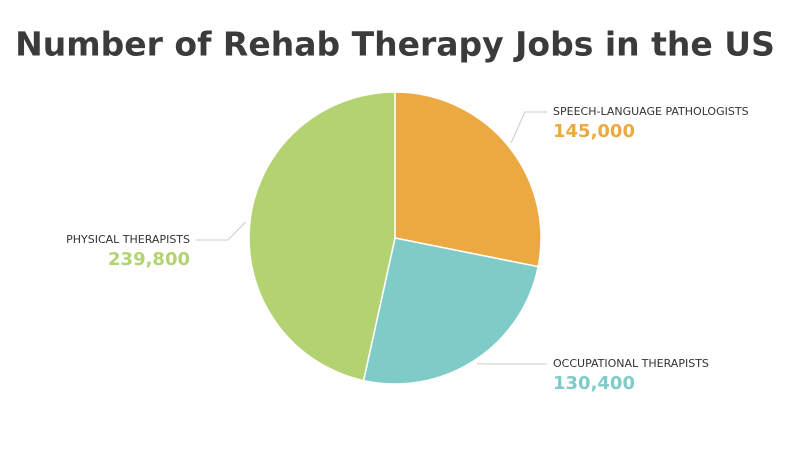  What do you see at coordinates (594, 131) in the screenshot?
I see `slice-value: 145,000` at bounding box center [594, 131].